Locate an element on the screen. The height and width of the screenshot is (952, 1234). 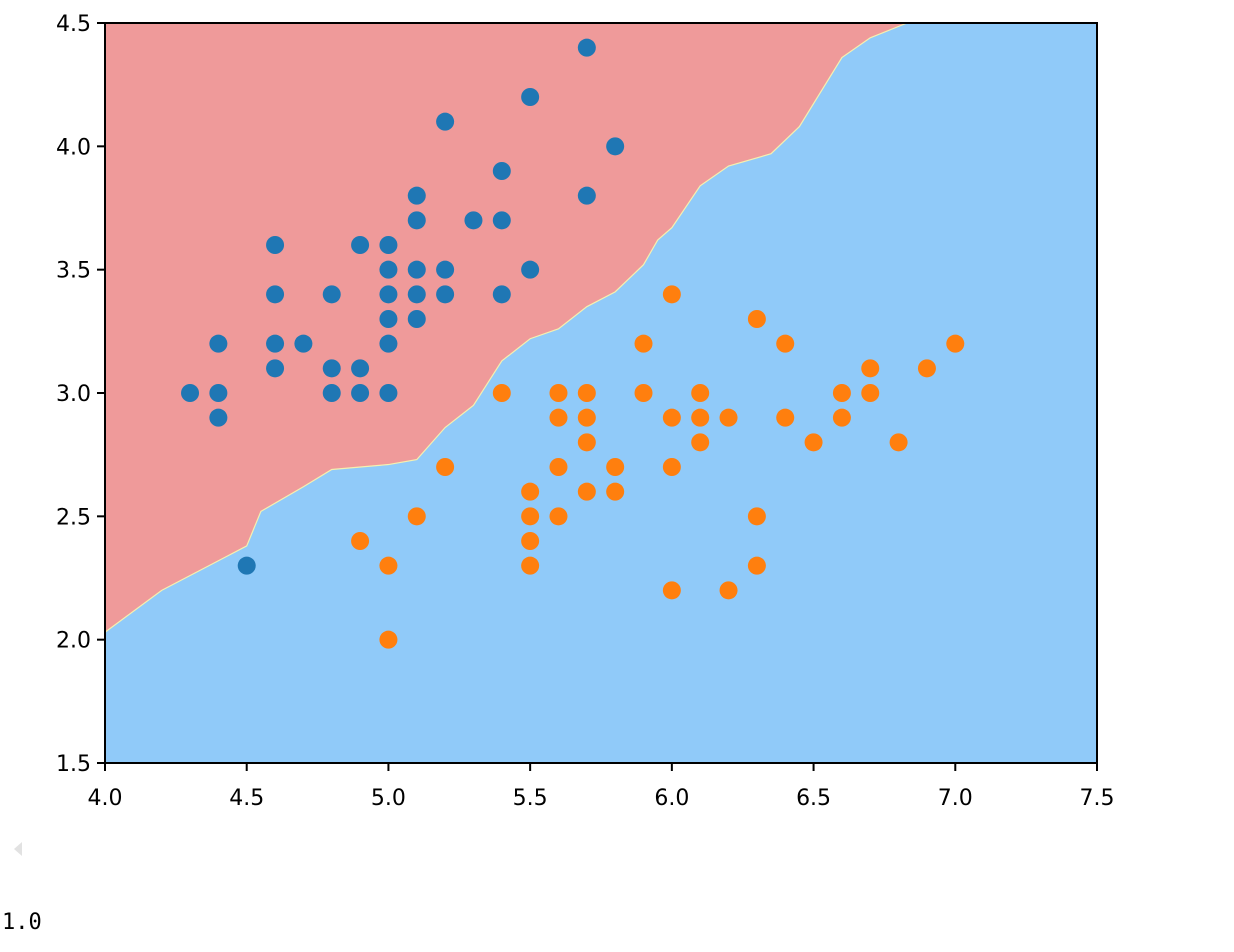
x-tick-label: 4.0 is located at coordinates (105, 798).